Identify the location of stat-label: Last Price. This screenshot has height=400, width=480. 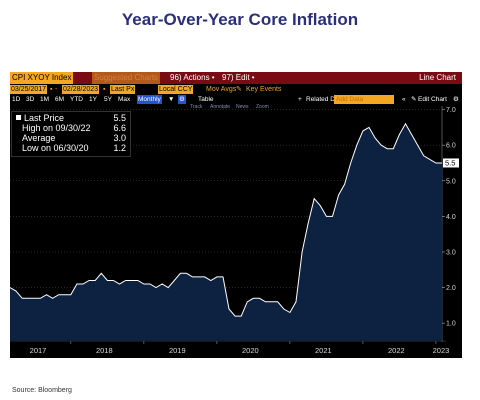
(44, 118).